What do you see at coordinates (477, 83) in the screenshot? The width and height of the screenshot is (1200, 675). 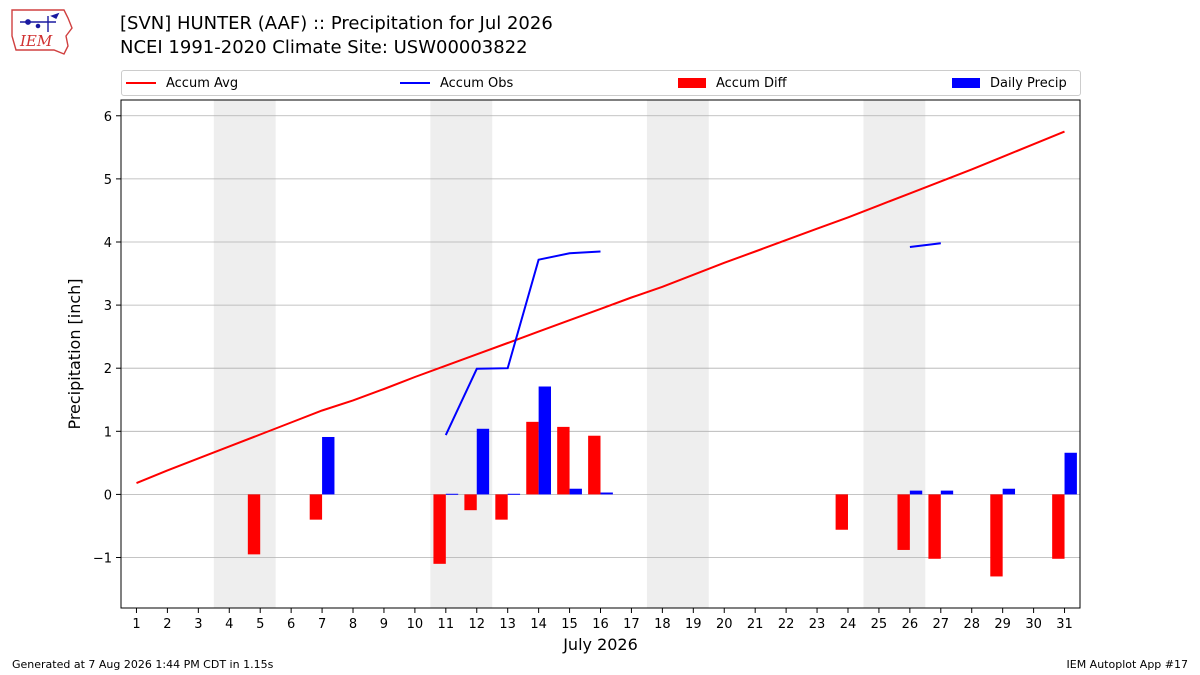 I see `legend-label-accum-obs: Accum Obs` at bounding box center [477, 83].